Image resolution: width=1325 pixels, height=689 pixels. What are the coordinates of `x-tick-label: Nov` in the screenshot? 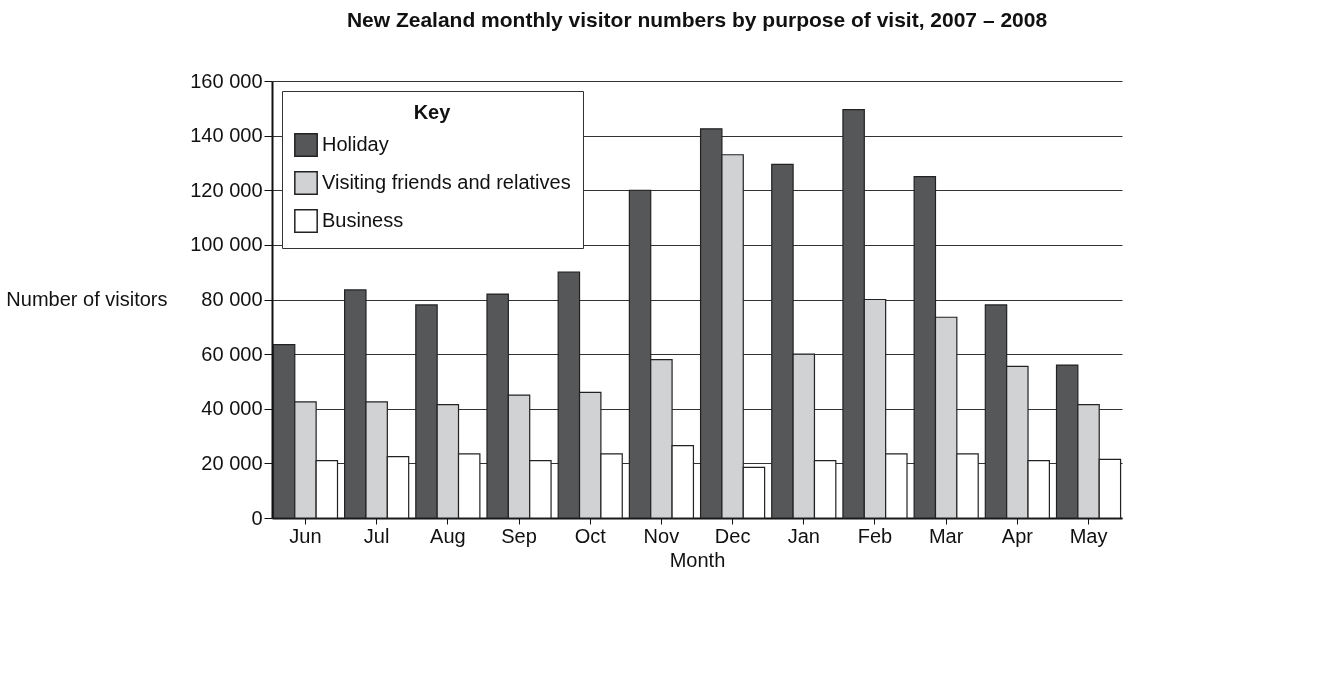 It's located at (661, 535).